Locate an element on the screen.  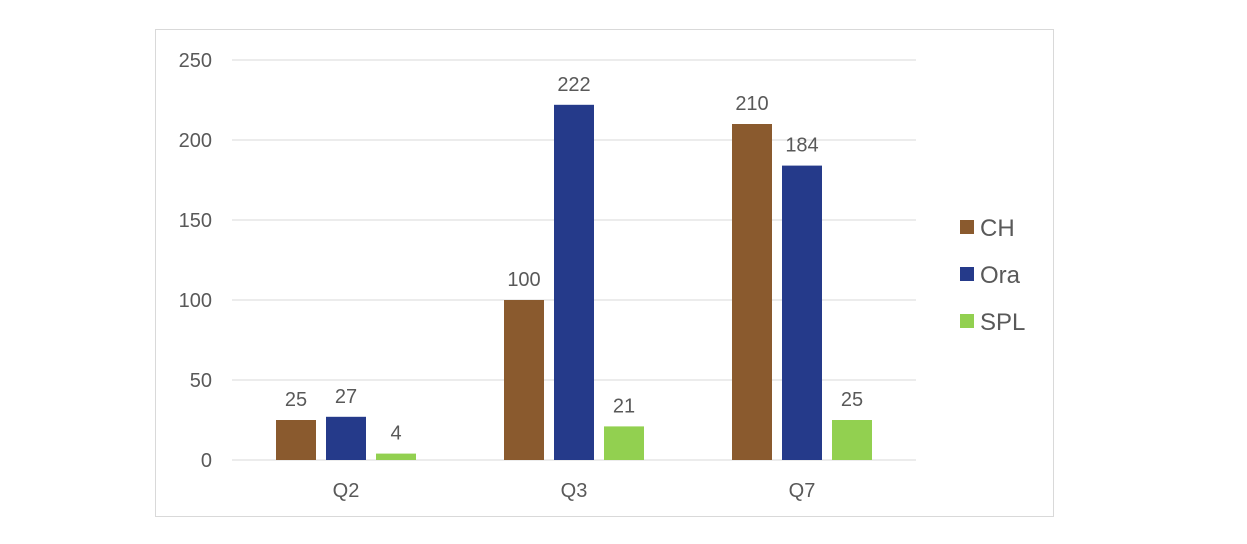
y-tick-label: 200 is located at coordinates (195, 141).